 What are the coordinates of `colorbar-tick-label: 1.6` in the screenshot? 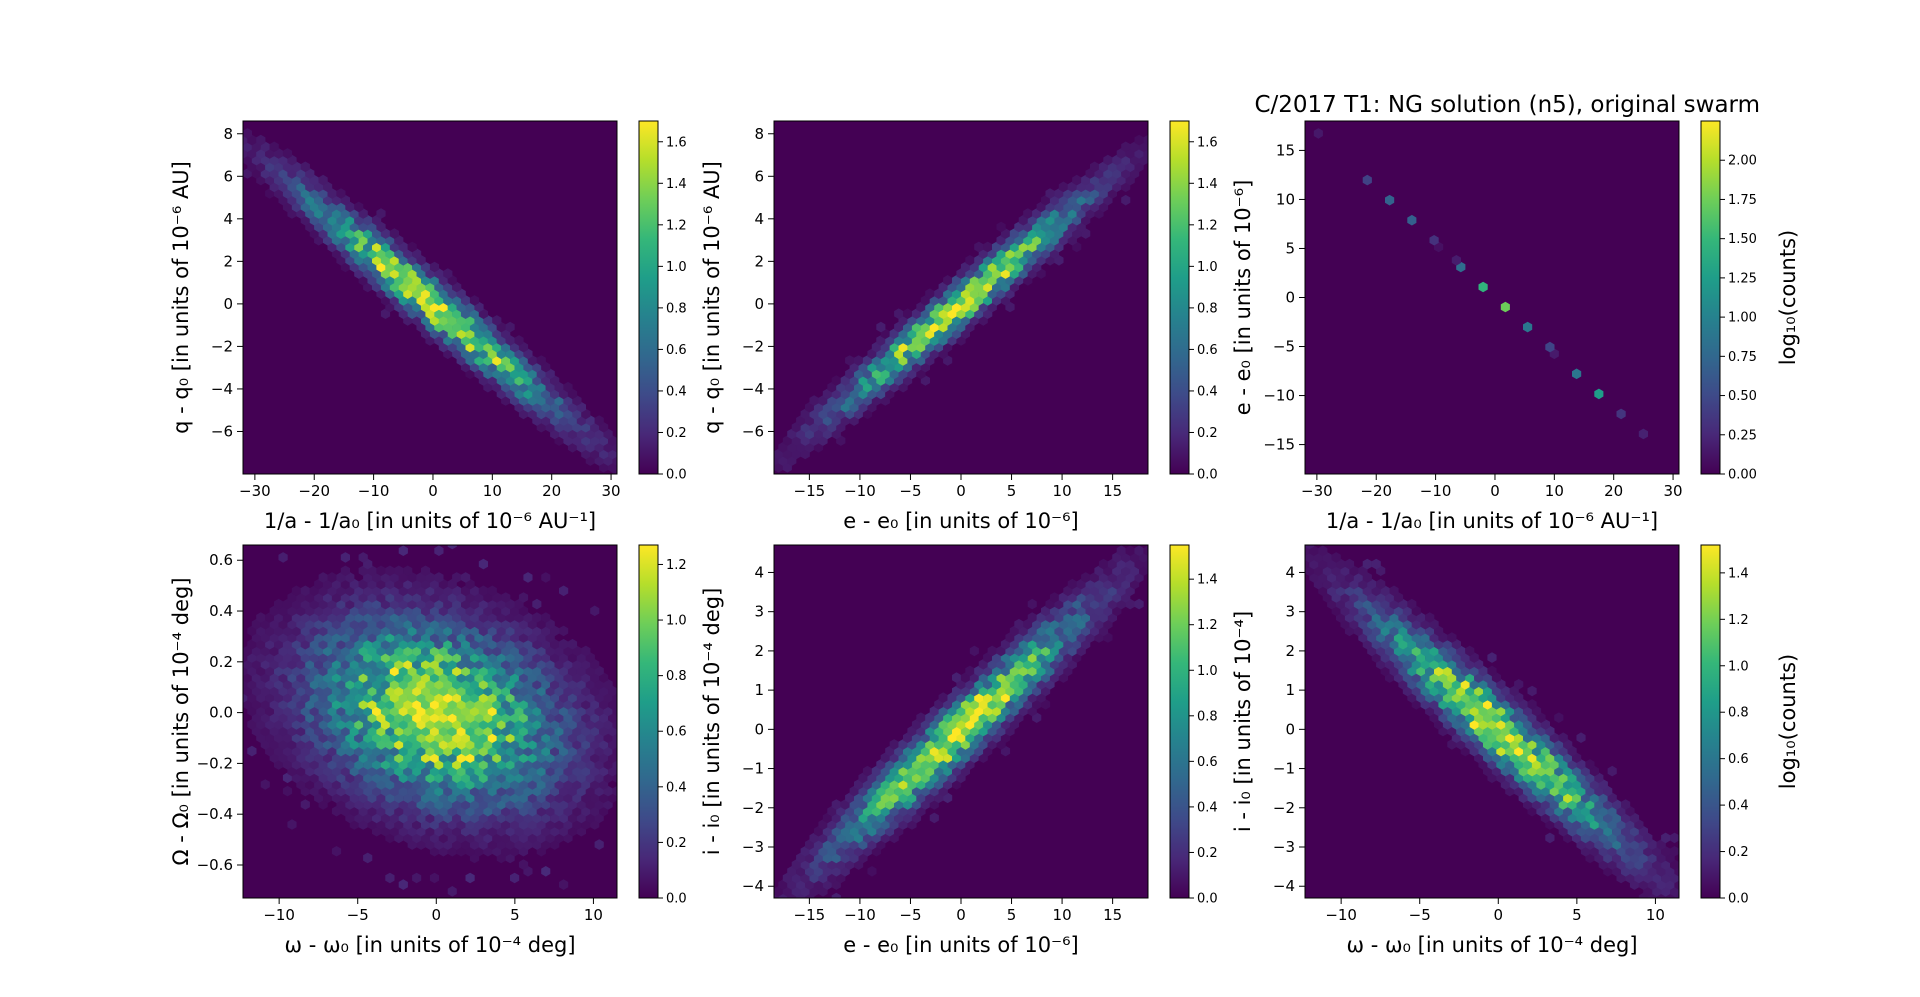 It's located at (676, 142).